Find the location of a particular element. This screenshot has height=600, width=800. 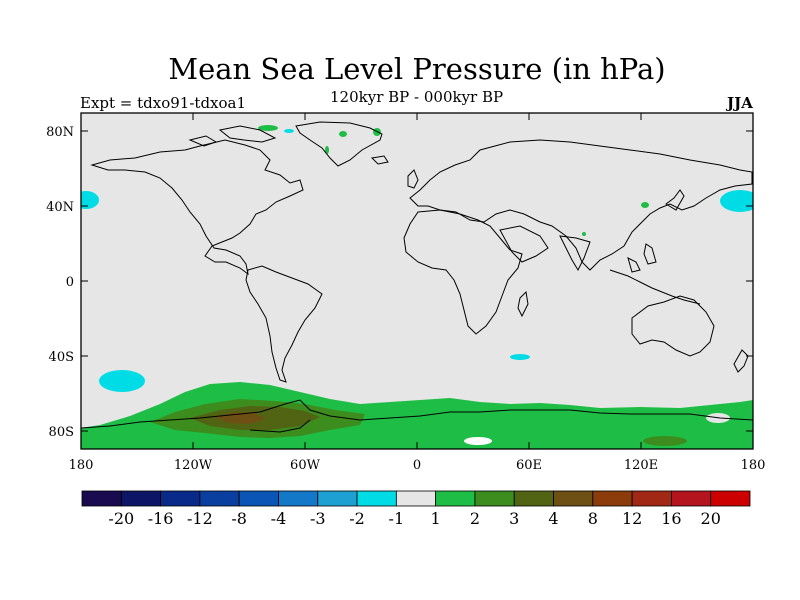

anomaly-region-south-indian is located at coordinates (665, 441).